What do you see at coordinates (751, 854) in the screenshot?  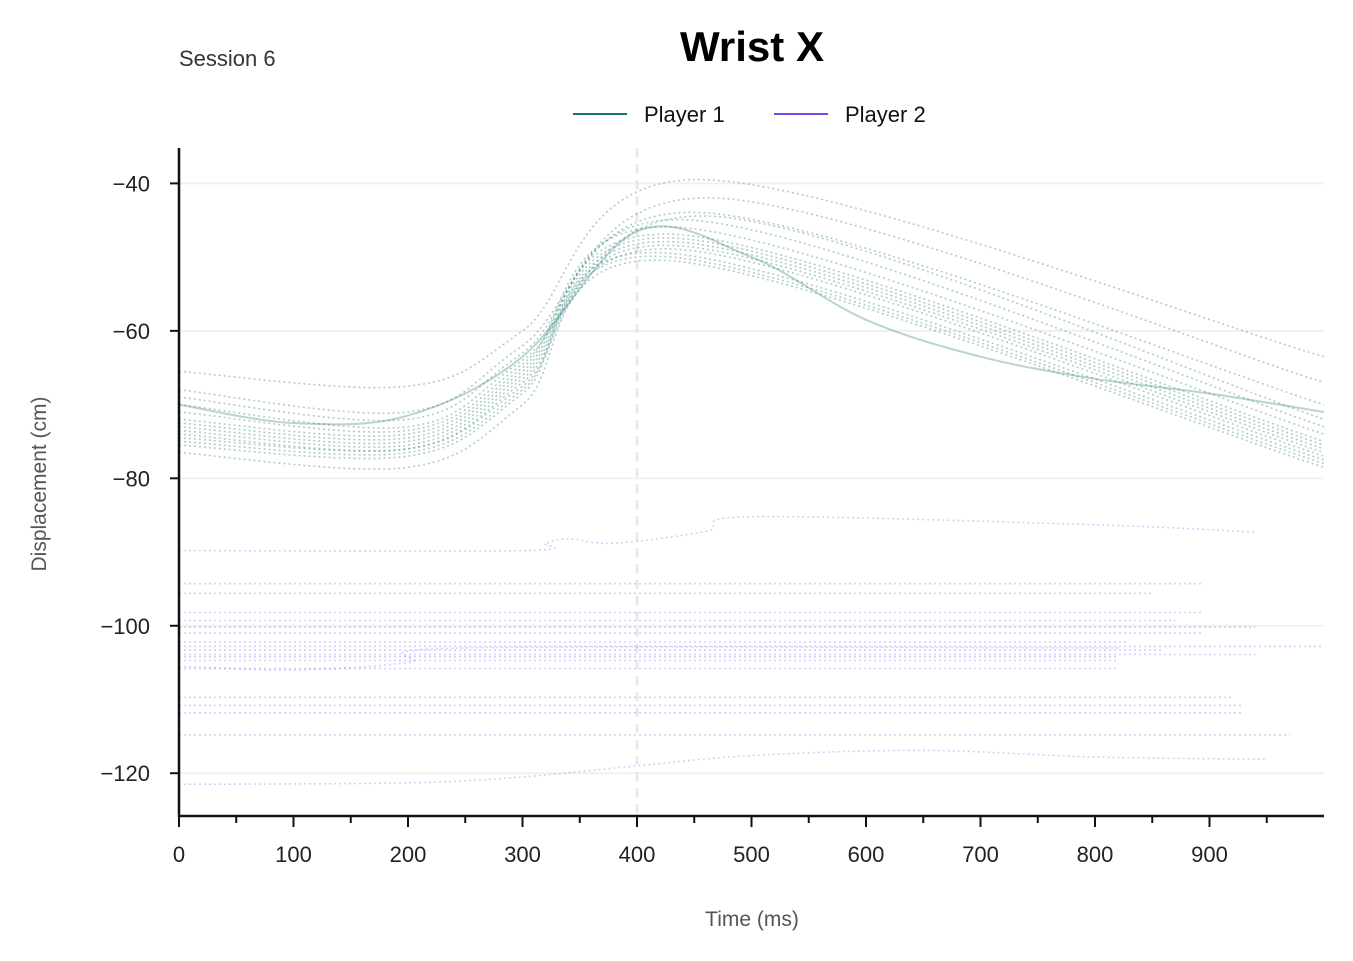 I see `x-tick-label: 500` at bounding box center [751, 854].